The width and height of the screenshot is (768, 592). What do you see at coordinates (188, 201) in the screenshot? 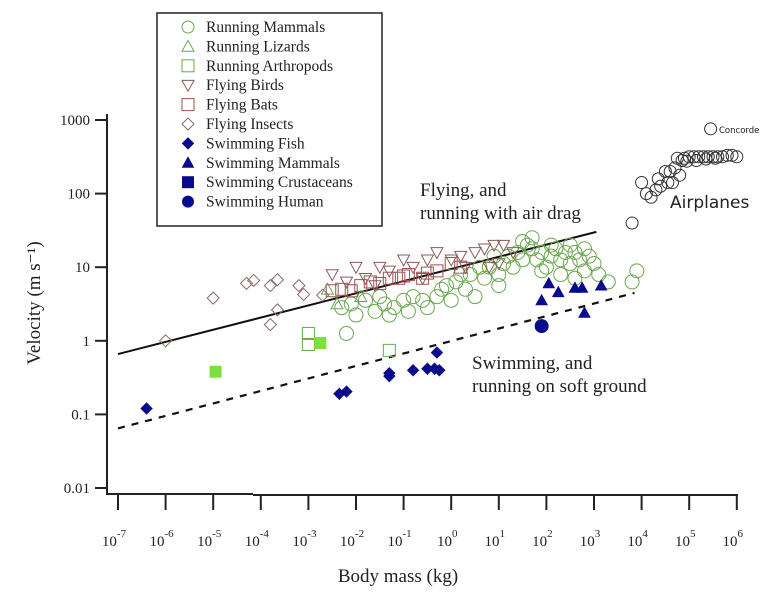
I see `legend-marker-circle-icon` at bounding box center [188, 201].